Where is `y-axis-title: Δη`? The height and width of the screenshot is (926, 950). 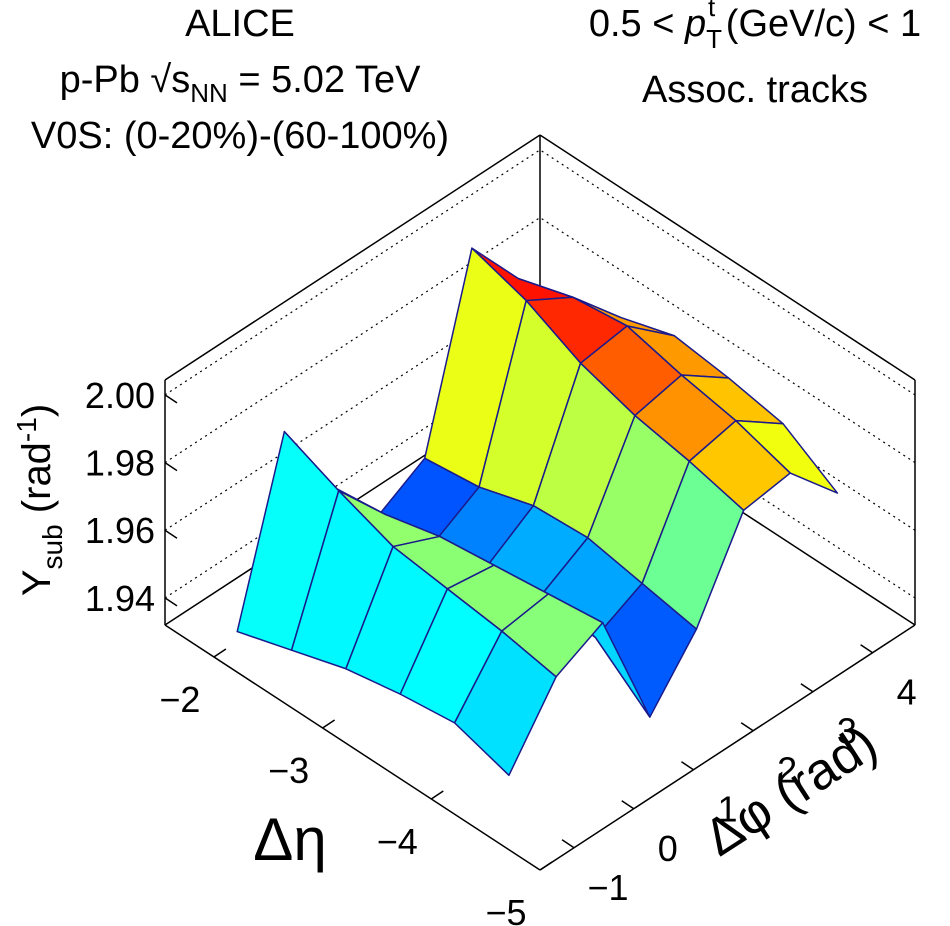
y-axis-title: Δη is located at coordinates (289, 839).